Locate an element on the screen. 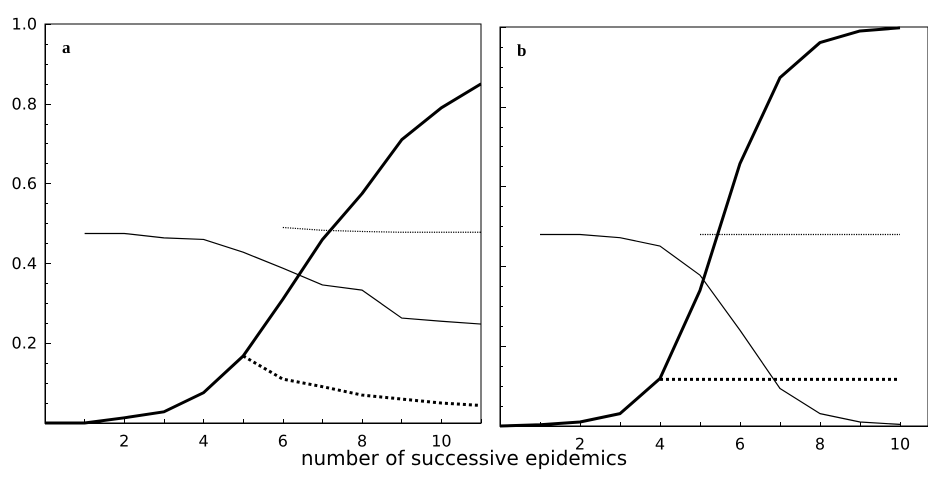  text: a is located at coordinates (66, 47).